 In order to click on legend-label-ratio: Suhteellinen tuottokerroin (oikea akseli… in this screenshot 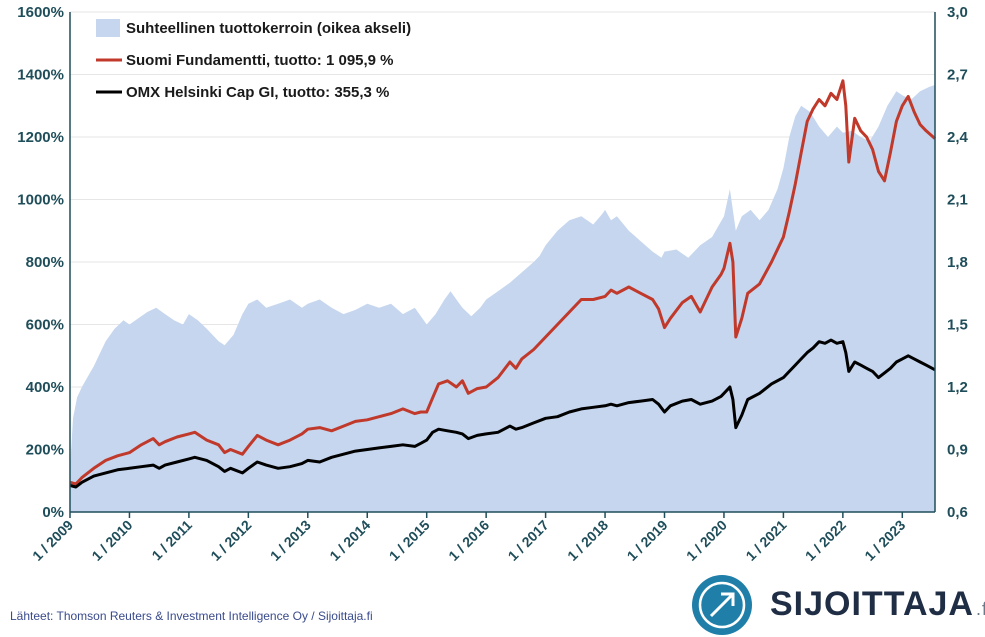, I will do `click(268, 28)`.